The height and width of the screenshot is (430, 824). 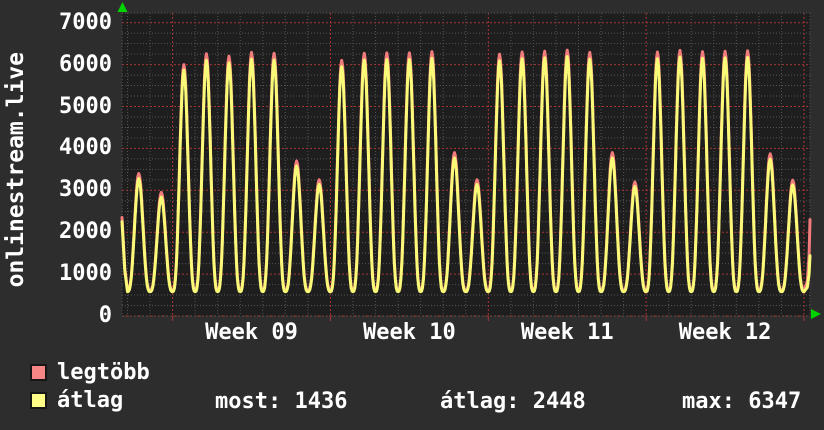 What do you see at coordinates (281, 401) in the screenshot?
I see `stat-most-current: most: 1436` at bounding box center [281, 401].